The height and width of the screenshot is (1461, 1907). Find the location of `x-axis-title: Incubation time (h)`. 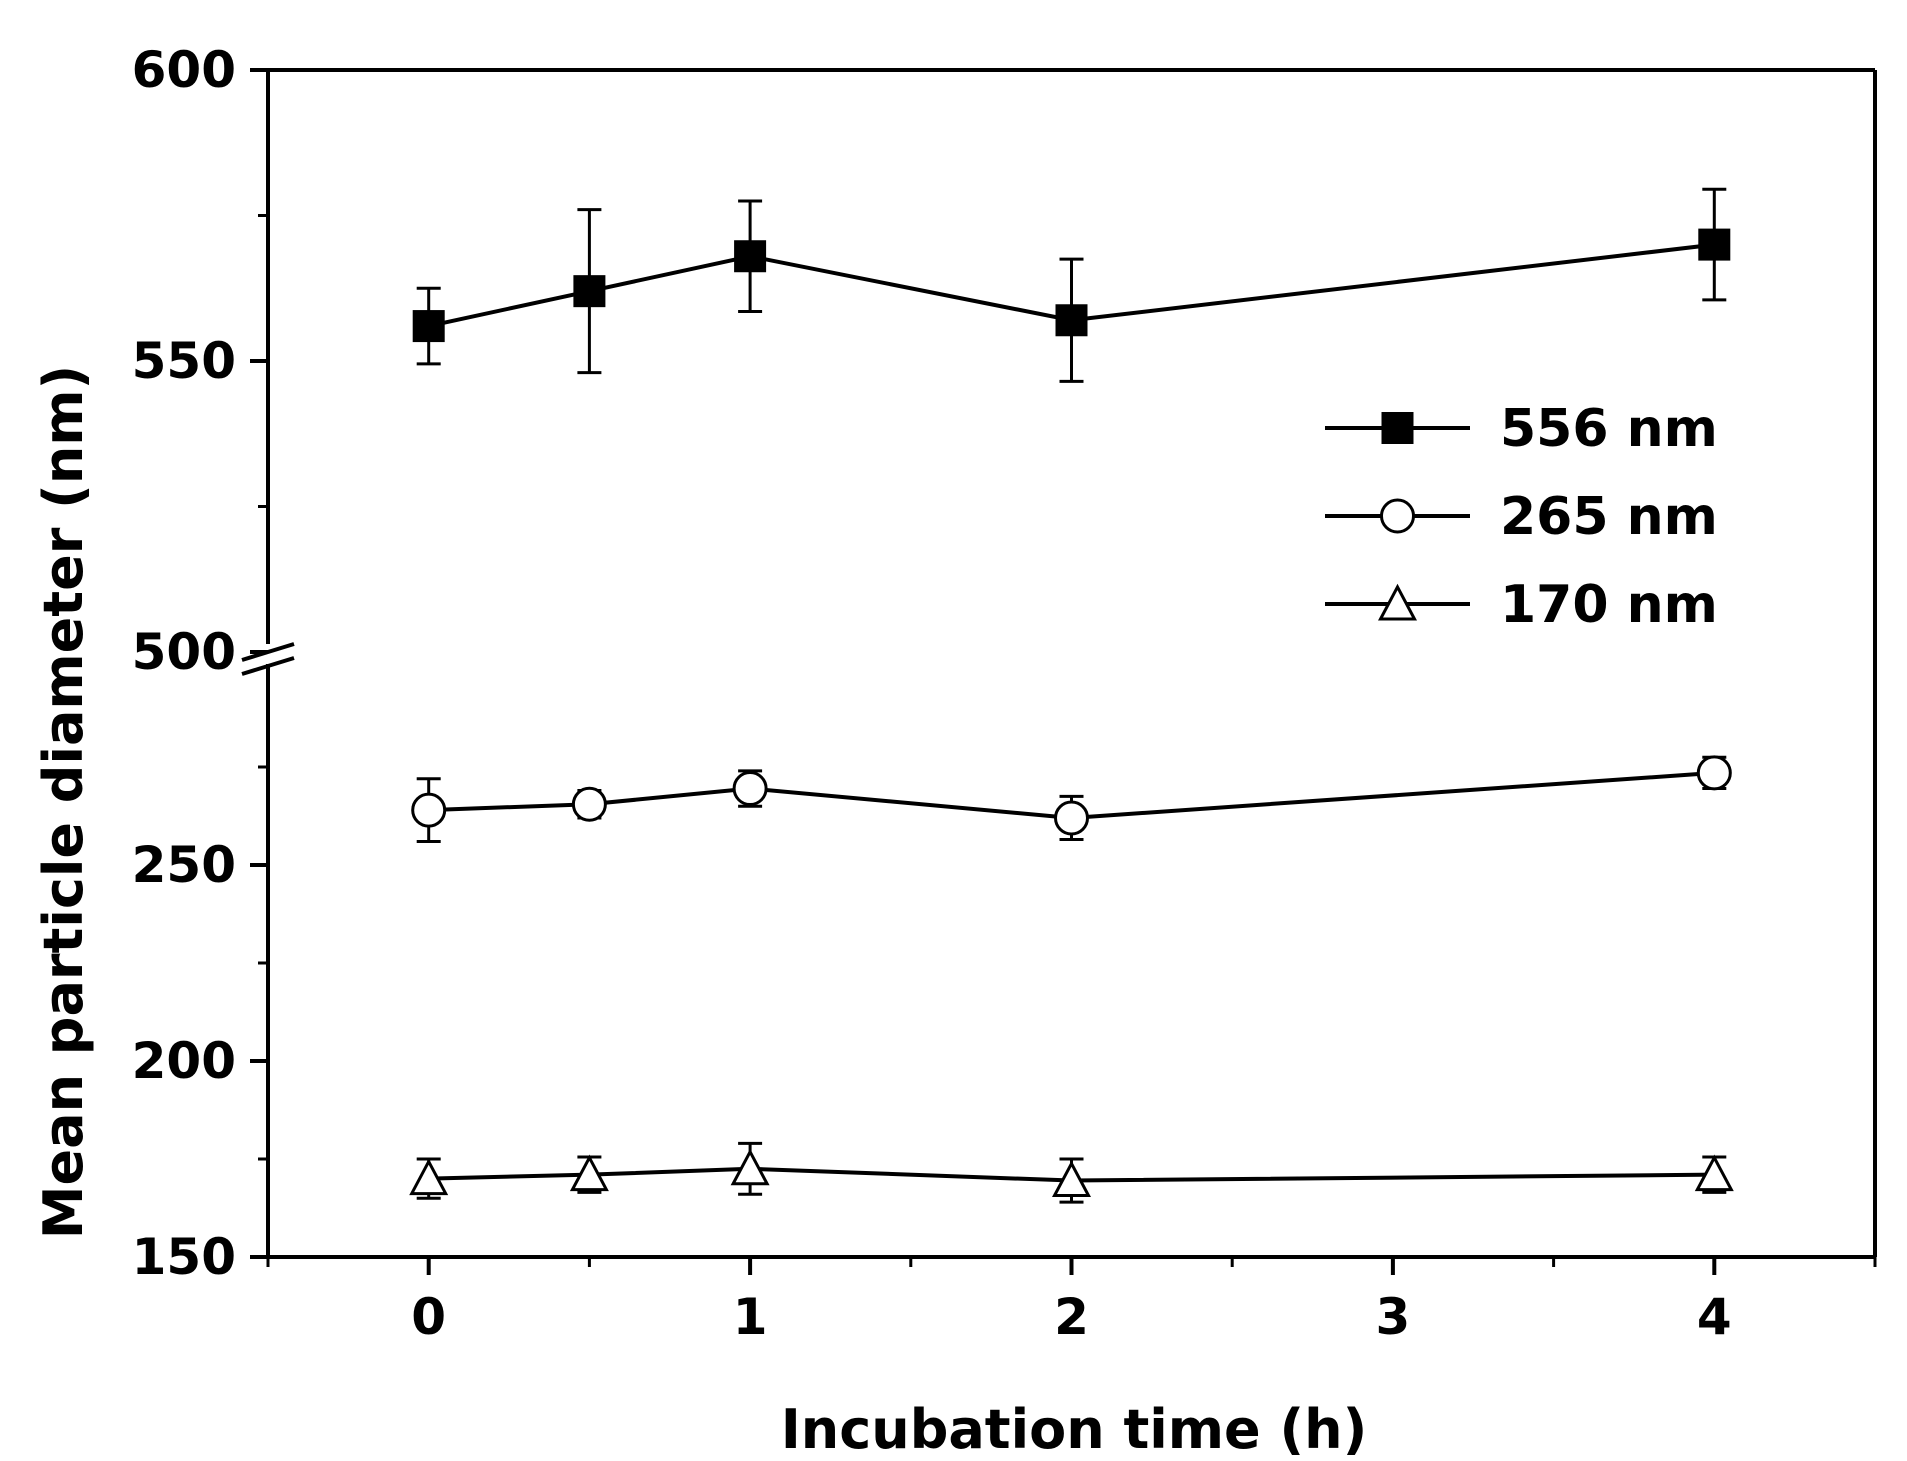

x-axis-title: Incubation time (h) is located at coordinates (1074, 1429).